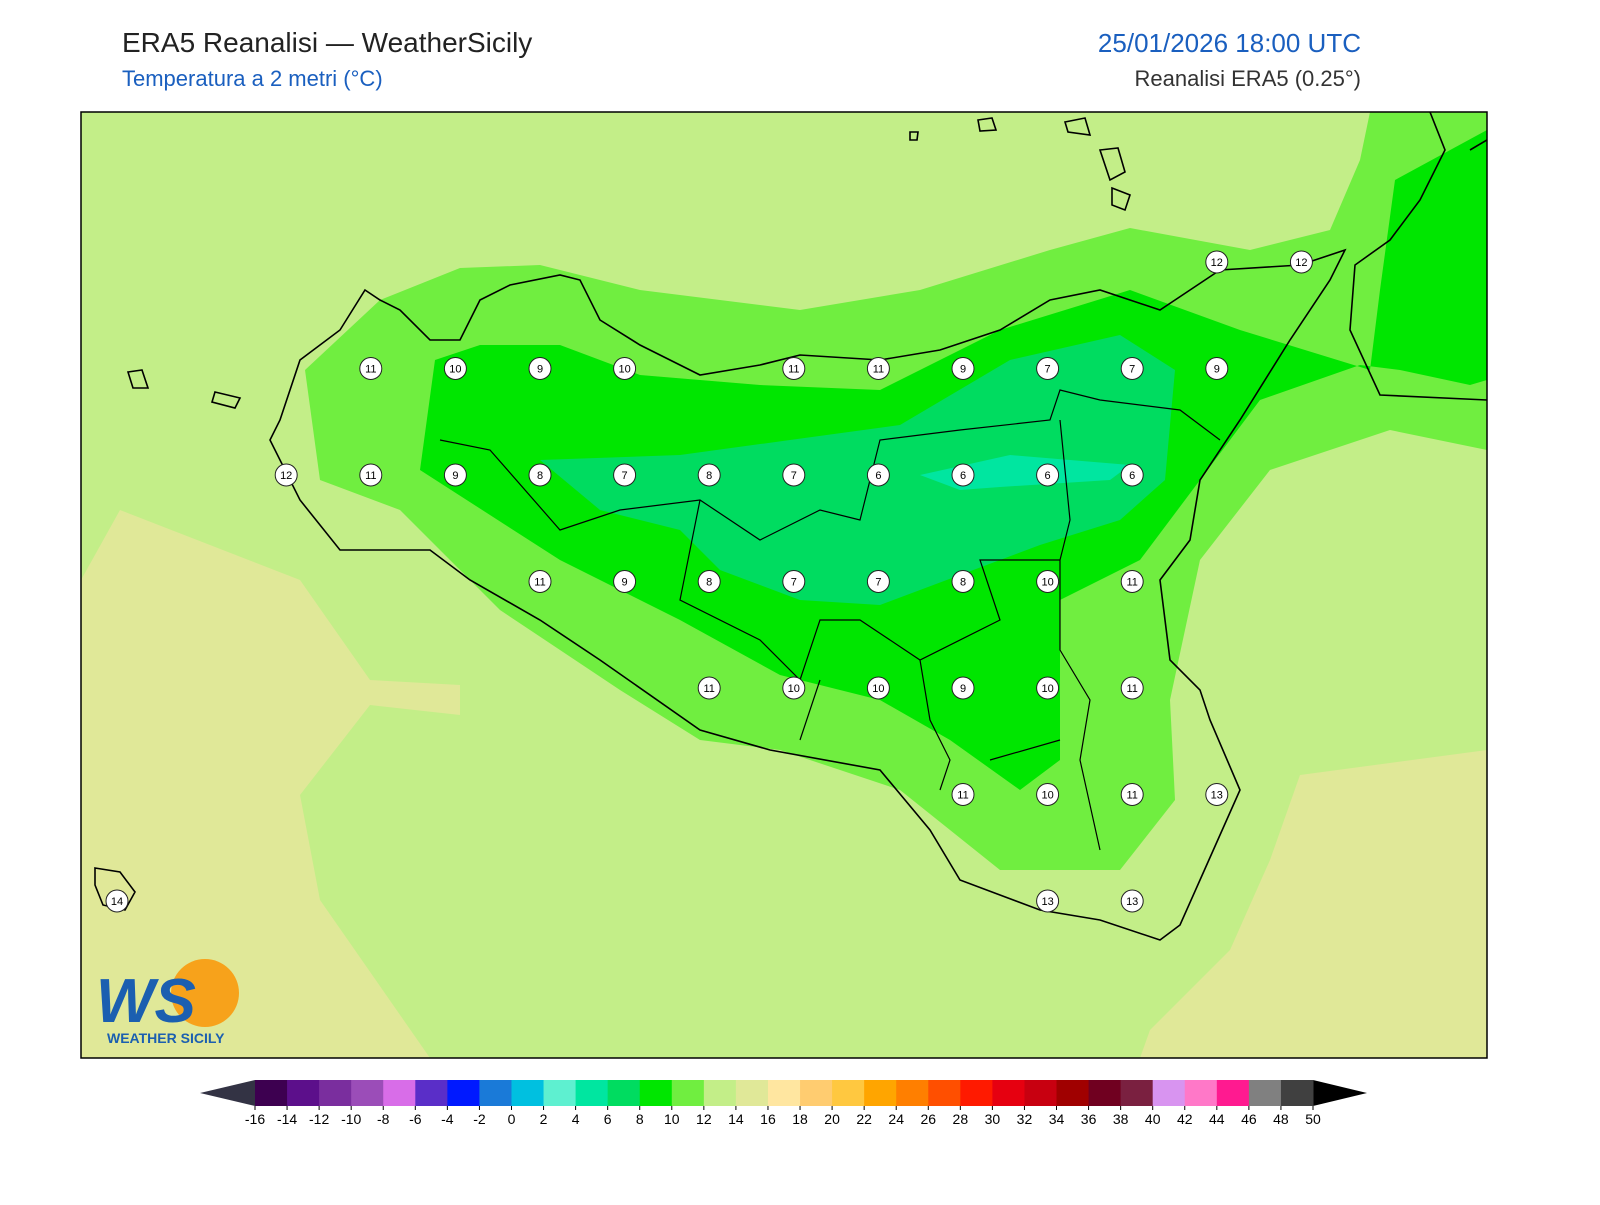 The height and width of the screenshot is (1205, 1600). What do you see at coordinates (227, 1093) in the screenshot?
I see `colorbar-under` at bounding box center [227, 1093].